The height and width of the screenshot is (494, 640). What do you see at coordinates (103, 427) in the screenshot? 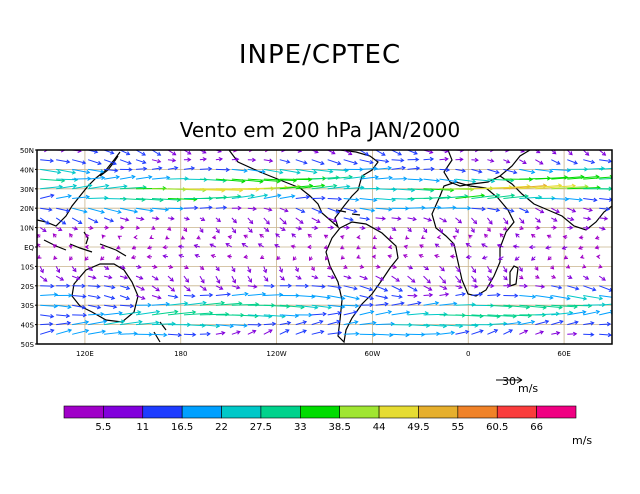
I see `colorbar-label: 5.5` at bounding box center [103, 427].